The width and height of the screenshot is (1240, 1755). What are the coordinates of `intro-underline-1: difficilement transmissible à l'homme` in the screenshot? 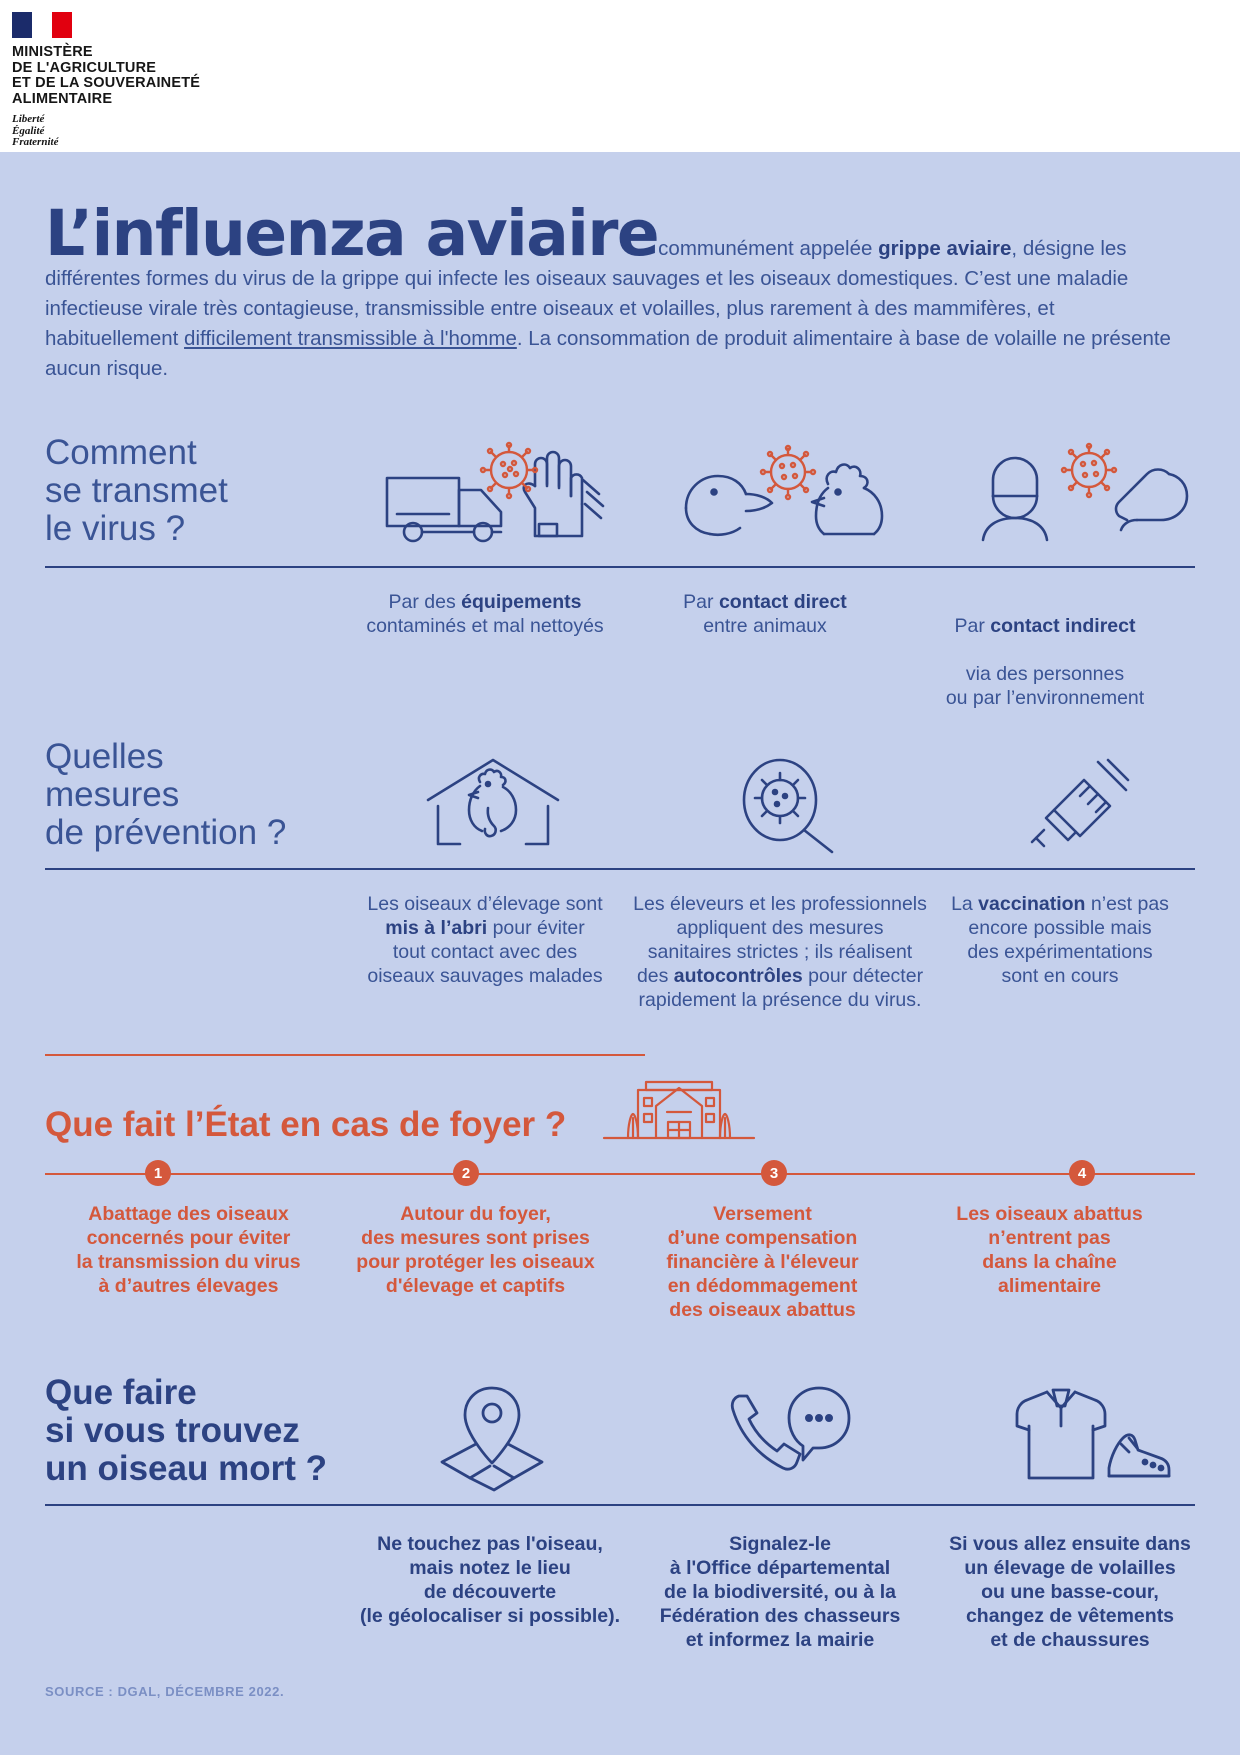 It's located at (350, 338).